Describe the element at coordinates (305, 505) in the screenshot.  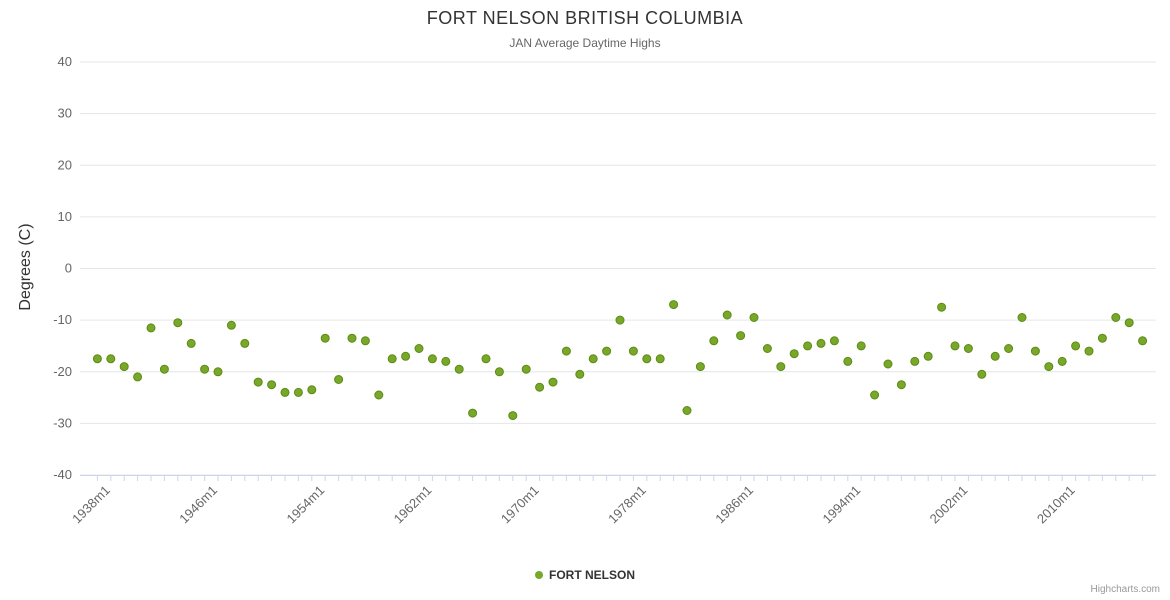
I see `x-axis-label: 1954m1` at that location.